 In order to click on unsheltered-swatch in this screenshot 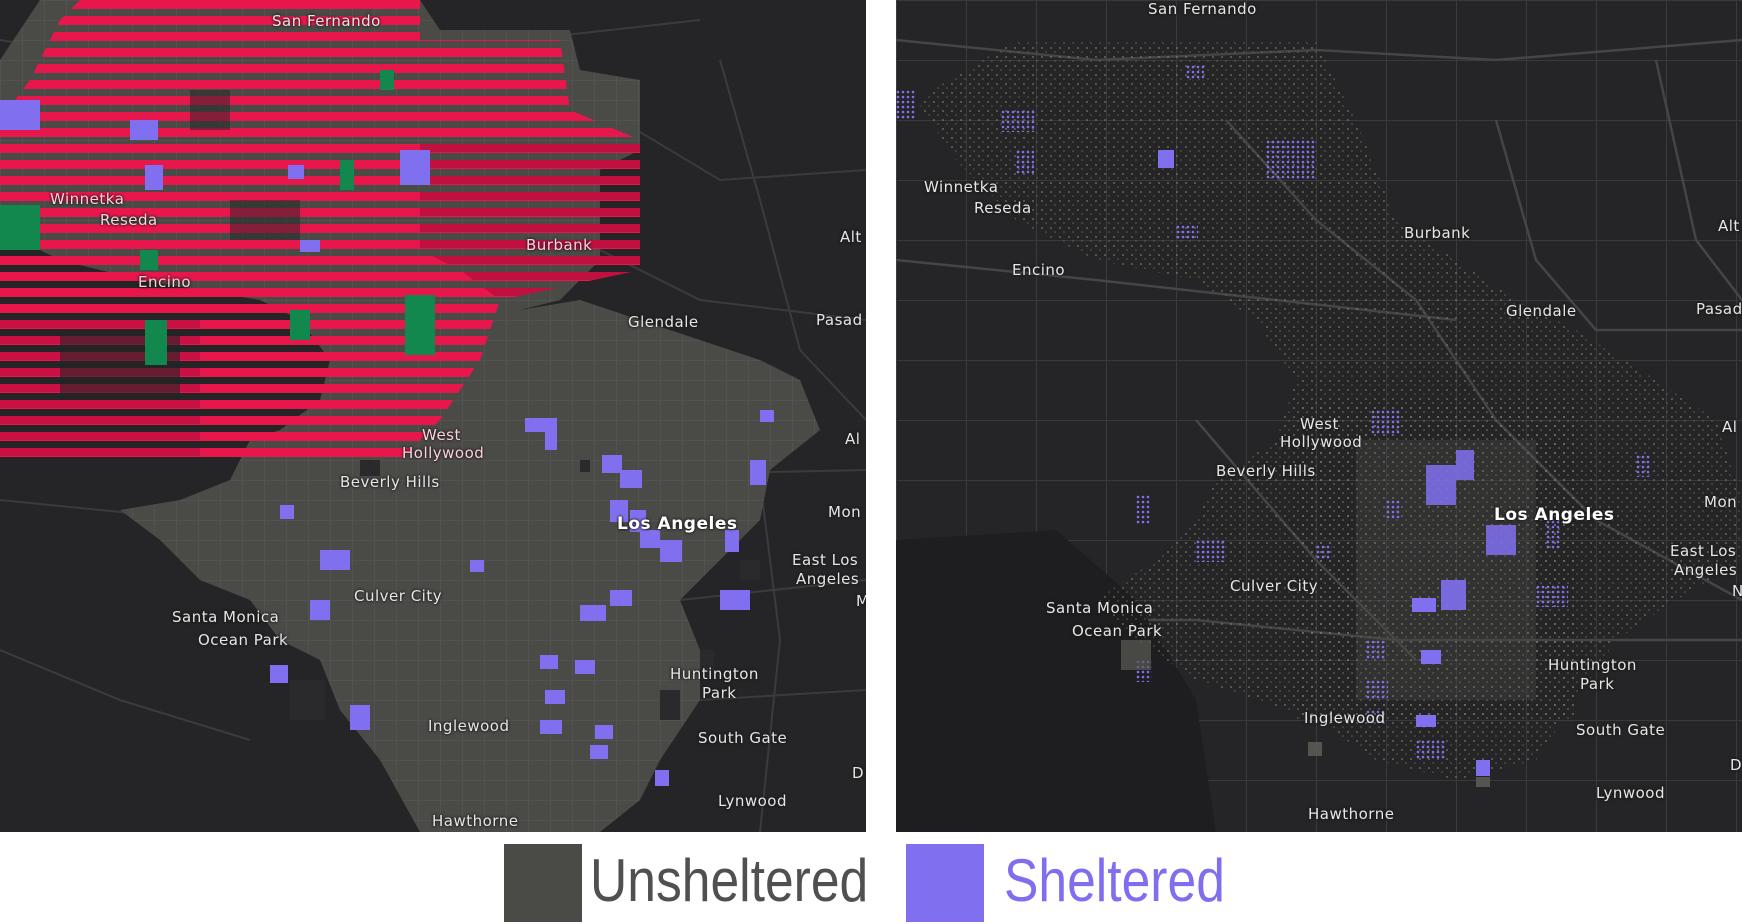, I will do `click(543, 883)`.